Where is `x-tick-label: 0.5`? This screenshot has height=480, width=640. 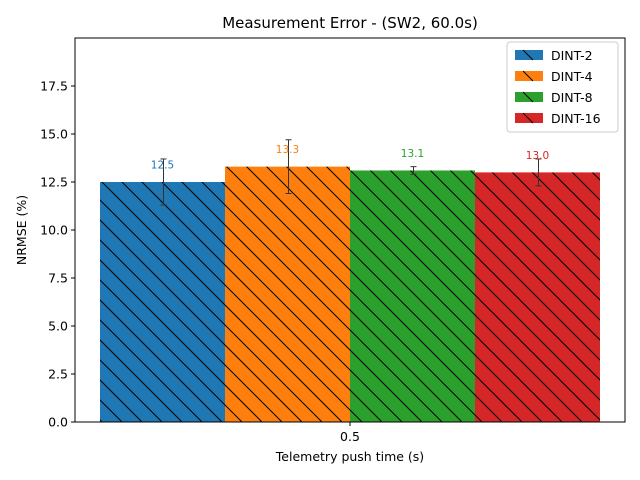 x-tick-label: 0.5 is located at coordinates (350, 436).